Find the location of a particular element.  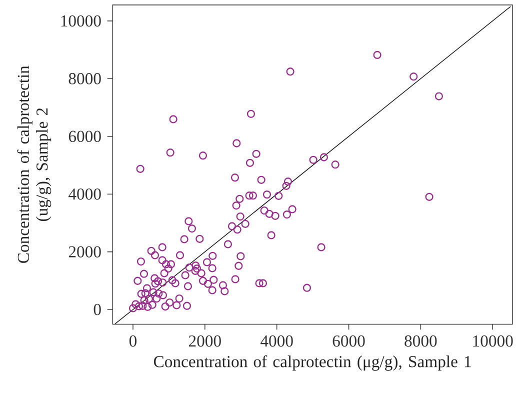

x-tick-label: 10000 is located at coordinates (493, 341).